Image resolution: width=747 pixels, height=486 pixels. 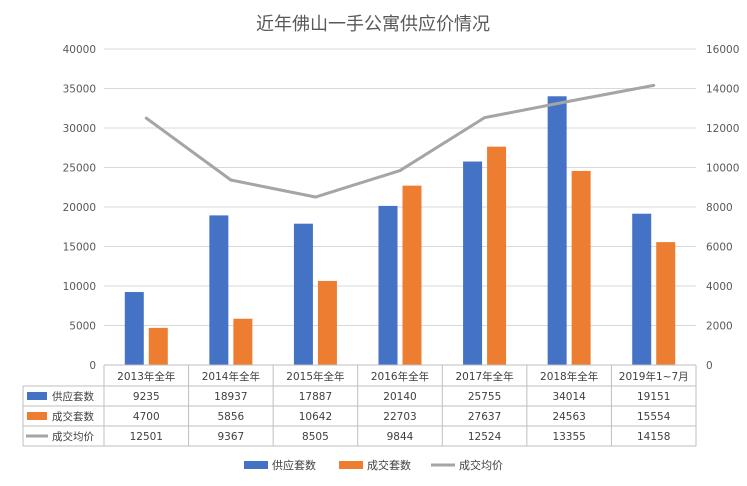 I want to click on category-label: 2014年全年, so click(x=231, y=376).